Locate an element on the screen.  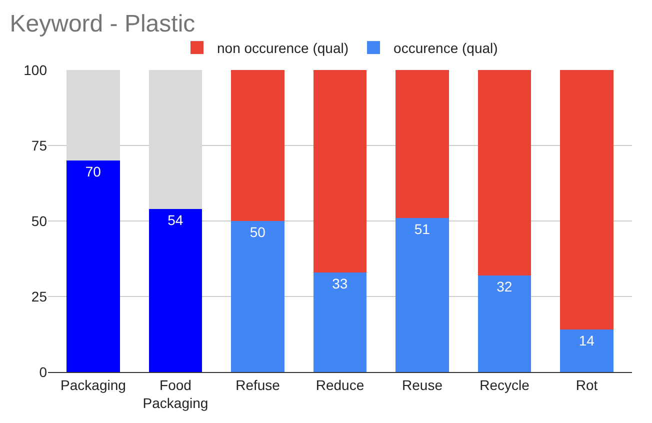
x-tick-label: Reduce is located at coordinates (340, 384).